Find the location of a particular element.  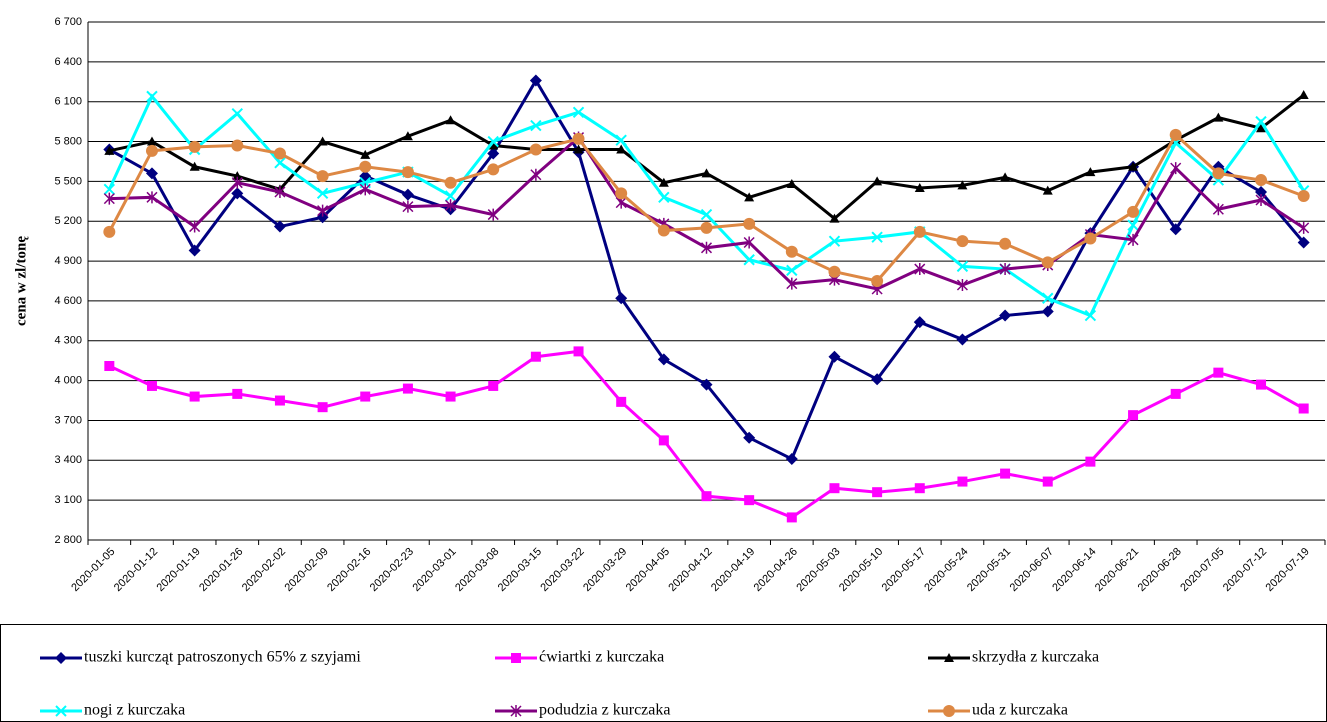

y-tick-label: 3 400 is located at coordinates (68, 460).